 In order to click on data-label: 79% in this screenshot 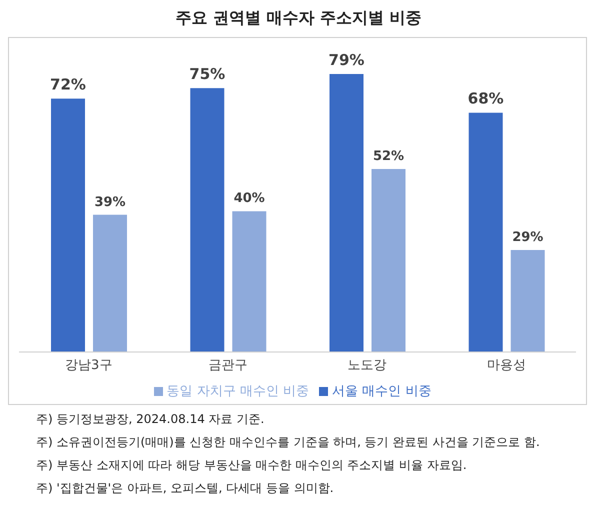, I will do `click(346, 60)`.